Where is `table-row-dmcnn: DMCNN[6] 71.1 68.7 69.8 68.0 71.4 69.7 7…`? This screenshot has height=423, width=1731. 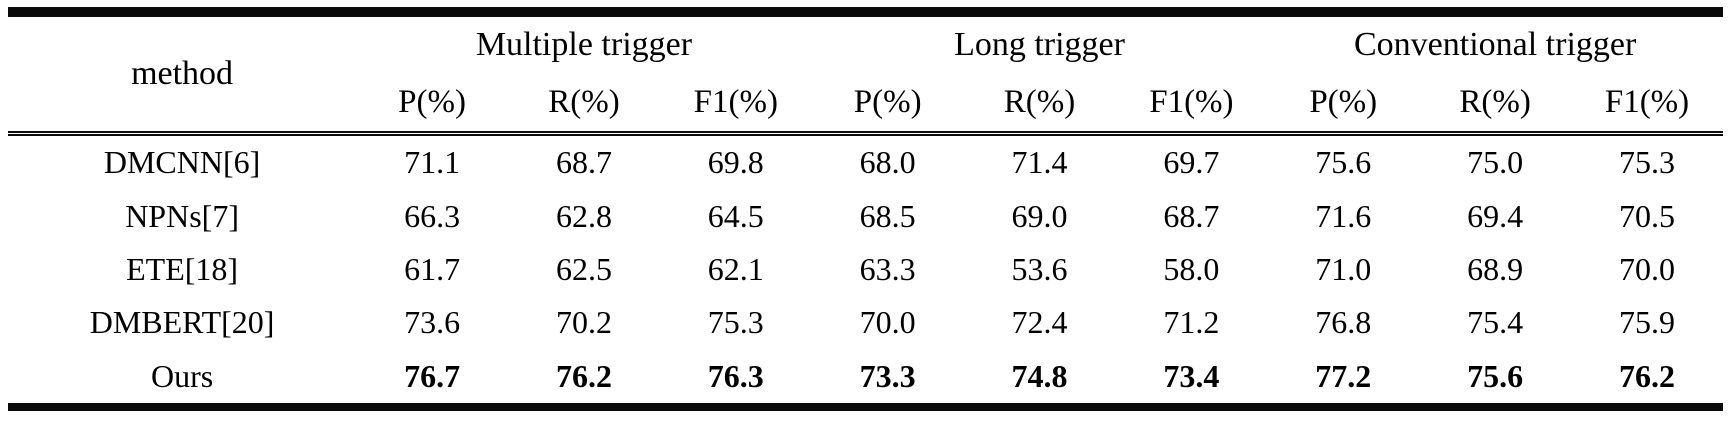
table-row-dmcnn: DMCNN[6] 71.1 68.7 69.8 68.0 71.4 69.7 7… is located at coordinates (865, 162).